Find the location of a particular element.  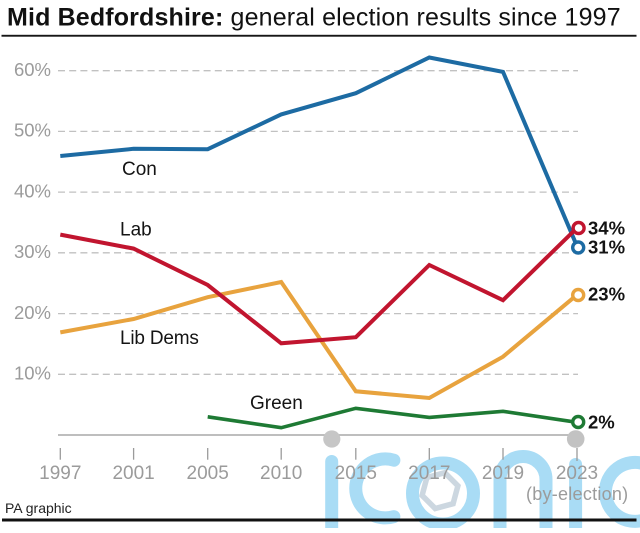

svg-text: 2015 is located at coordinates (356, 473).